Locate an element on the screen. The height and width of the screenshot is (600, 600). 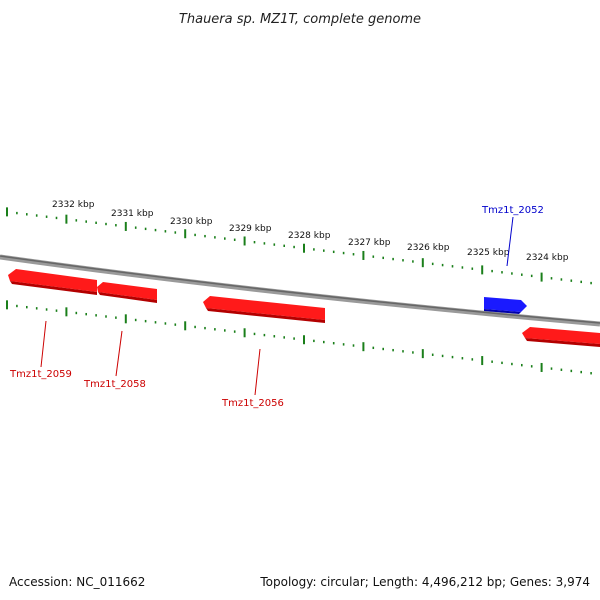
gene-Tmz1t_2058 is located at coordinates (127, 292).